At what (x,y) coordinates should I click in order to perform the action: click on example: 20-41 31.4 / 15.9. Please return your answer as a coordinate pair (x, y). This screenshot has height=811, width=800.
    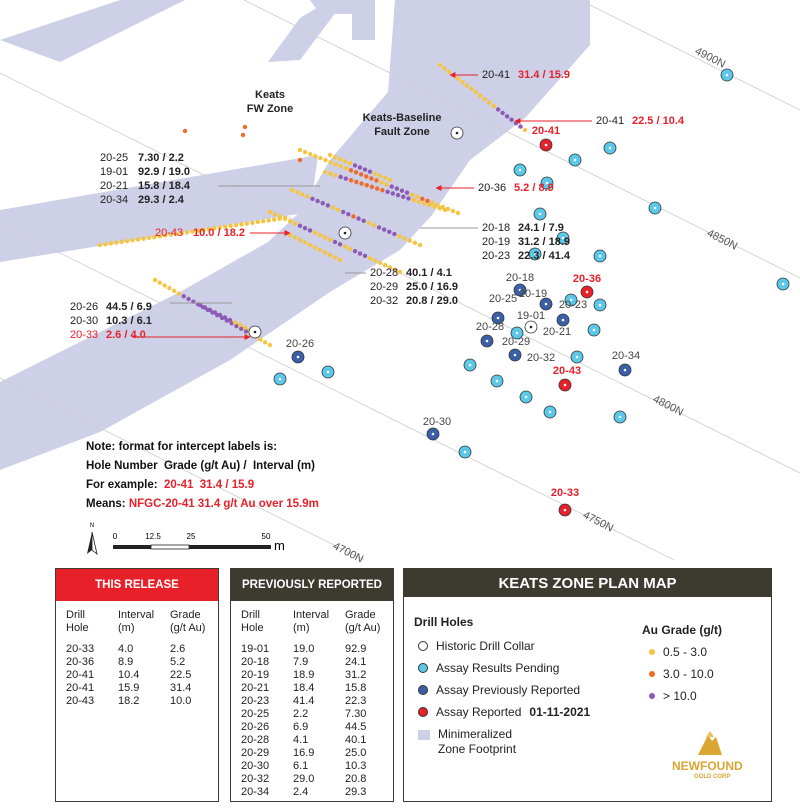
    Looking at the image, I should click on (209, 485).